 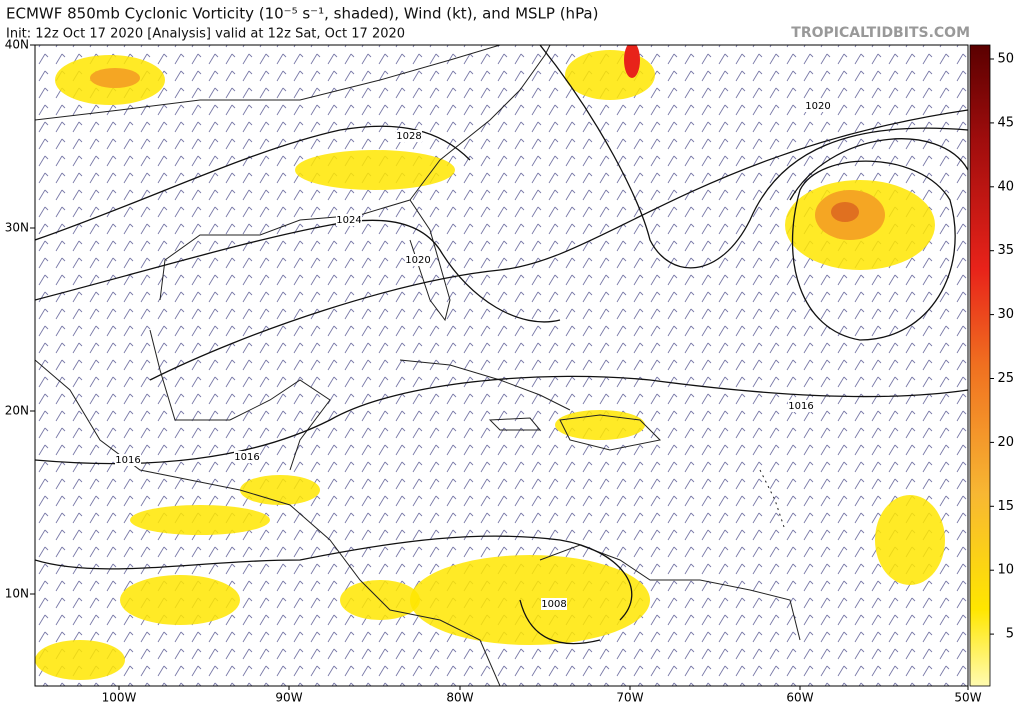 I want to click on lat-label: 20N, so click(x=17, y=411).